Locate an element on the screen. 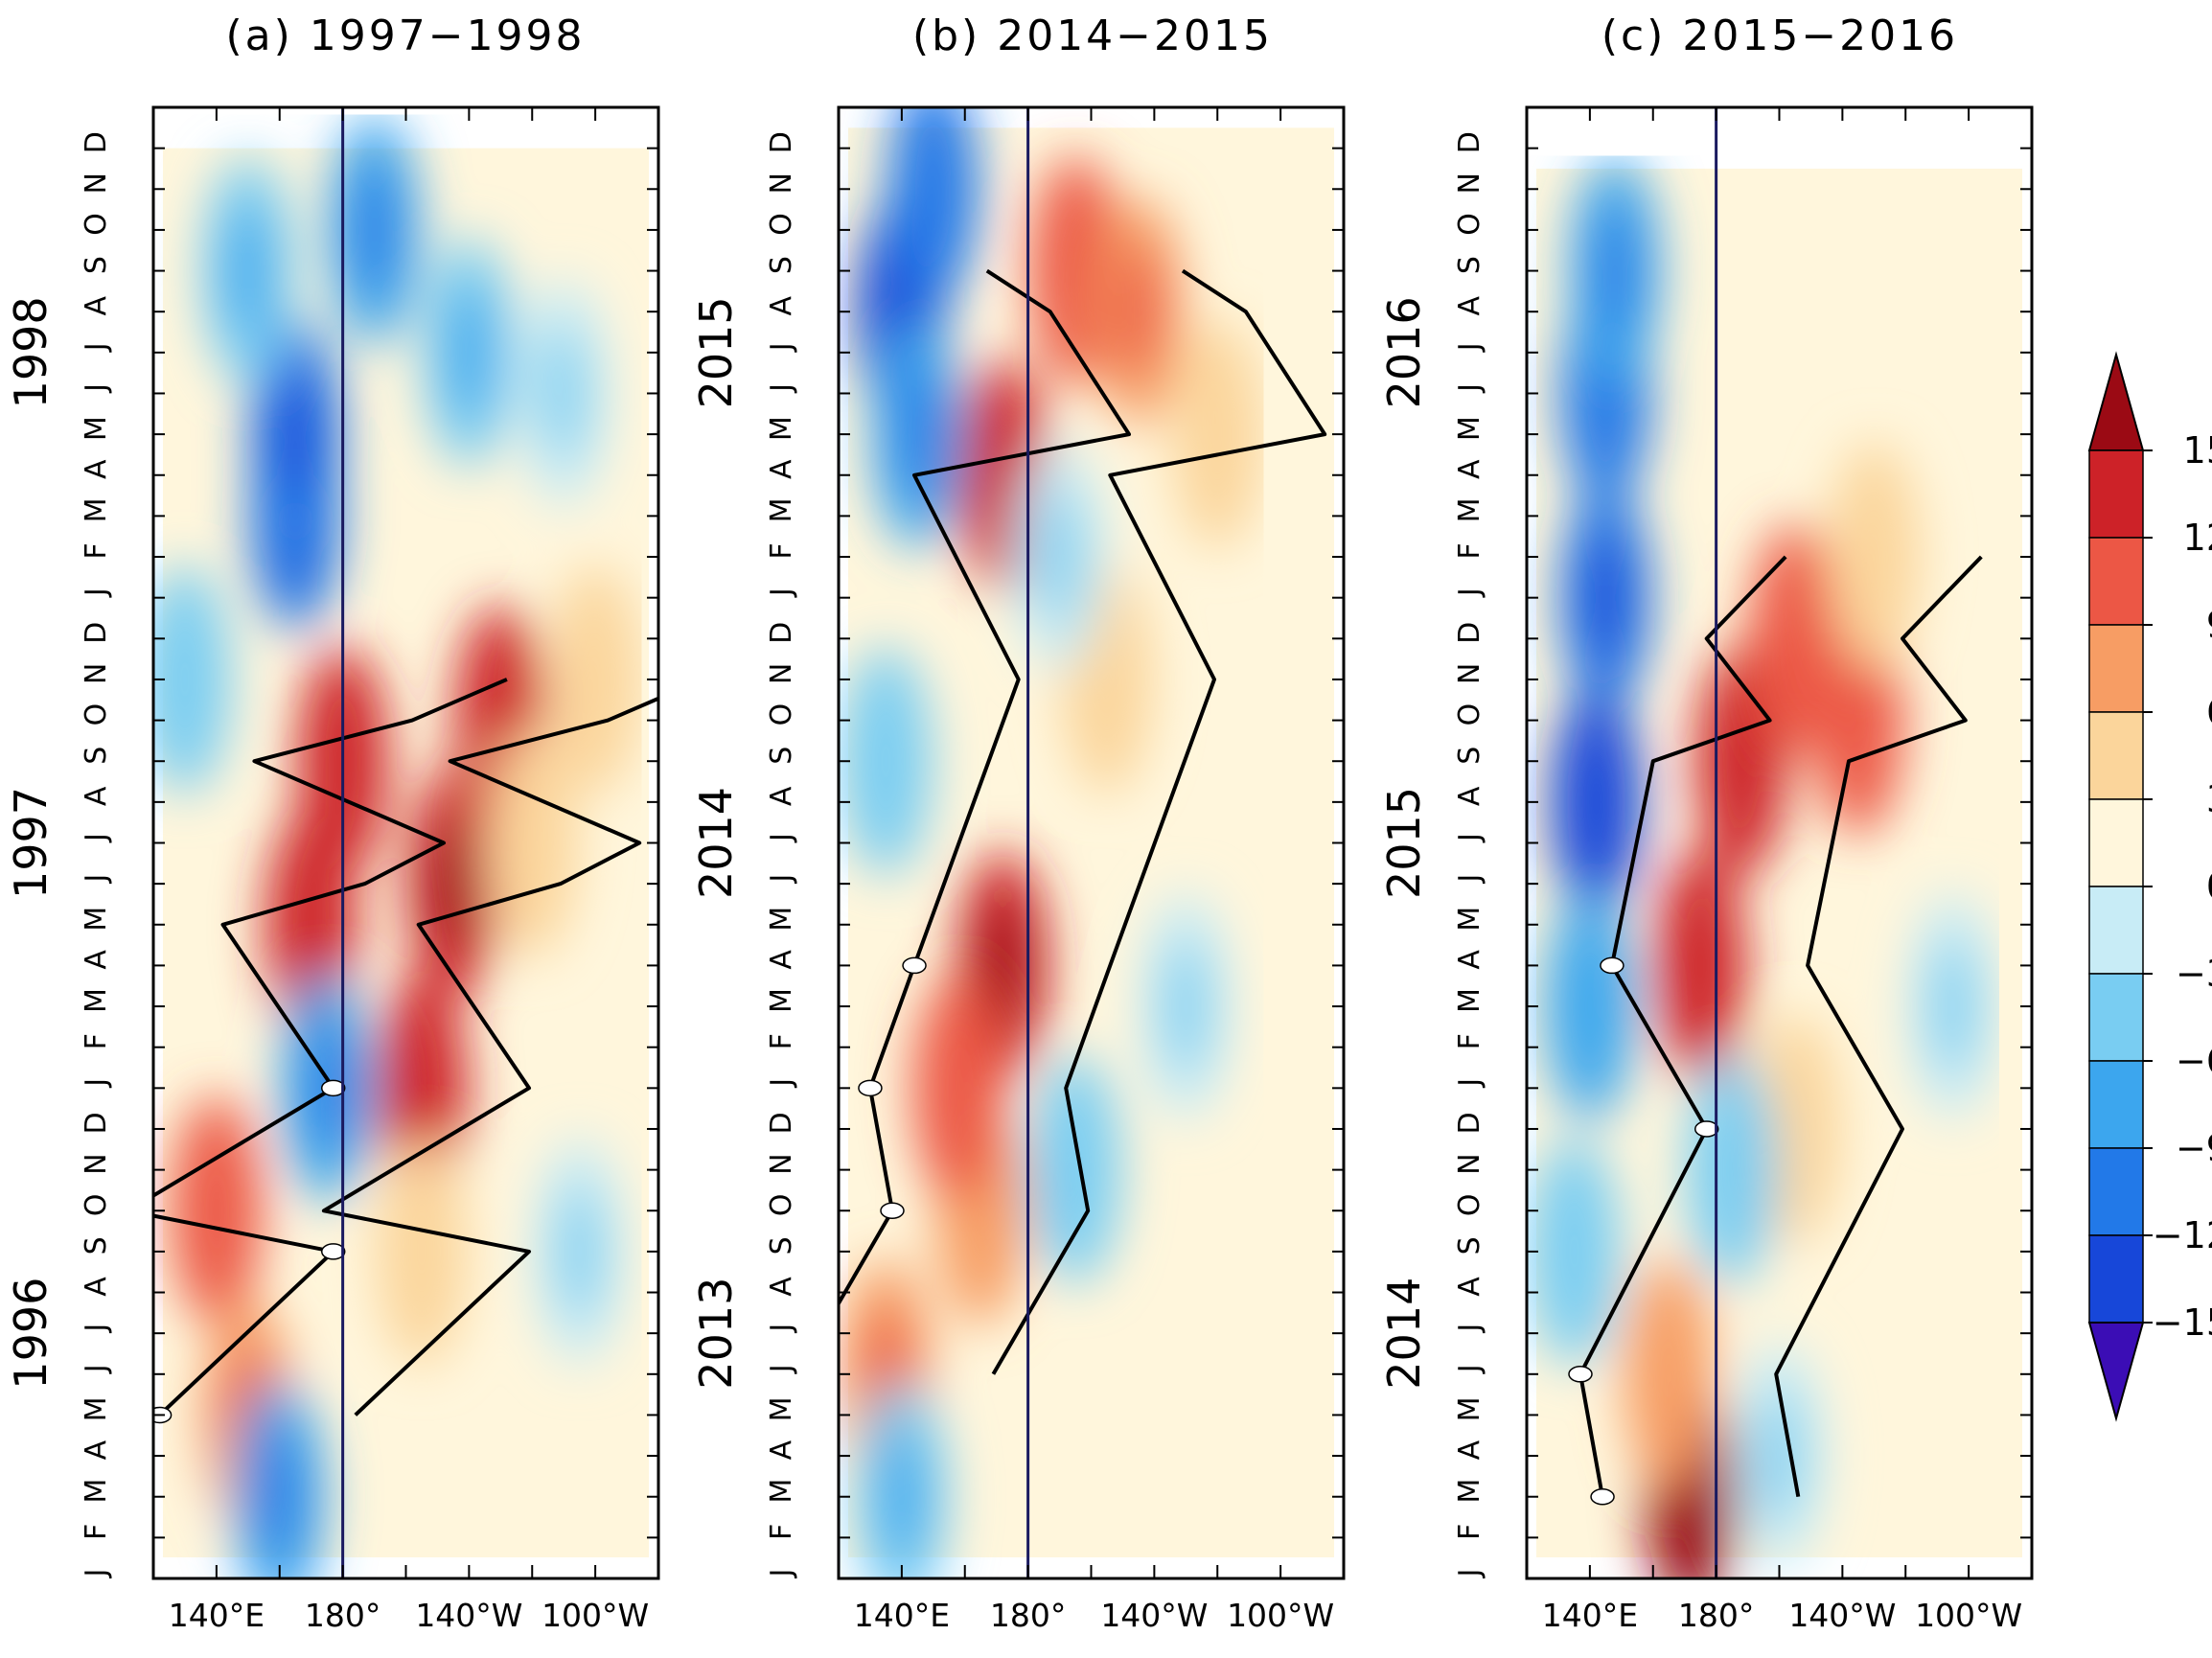 The height and width of the screenshot is (1658, 2212). panel-c-zero-contour-east is located at coordinates (1879, 1026).